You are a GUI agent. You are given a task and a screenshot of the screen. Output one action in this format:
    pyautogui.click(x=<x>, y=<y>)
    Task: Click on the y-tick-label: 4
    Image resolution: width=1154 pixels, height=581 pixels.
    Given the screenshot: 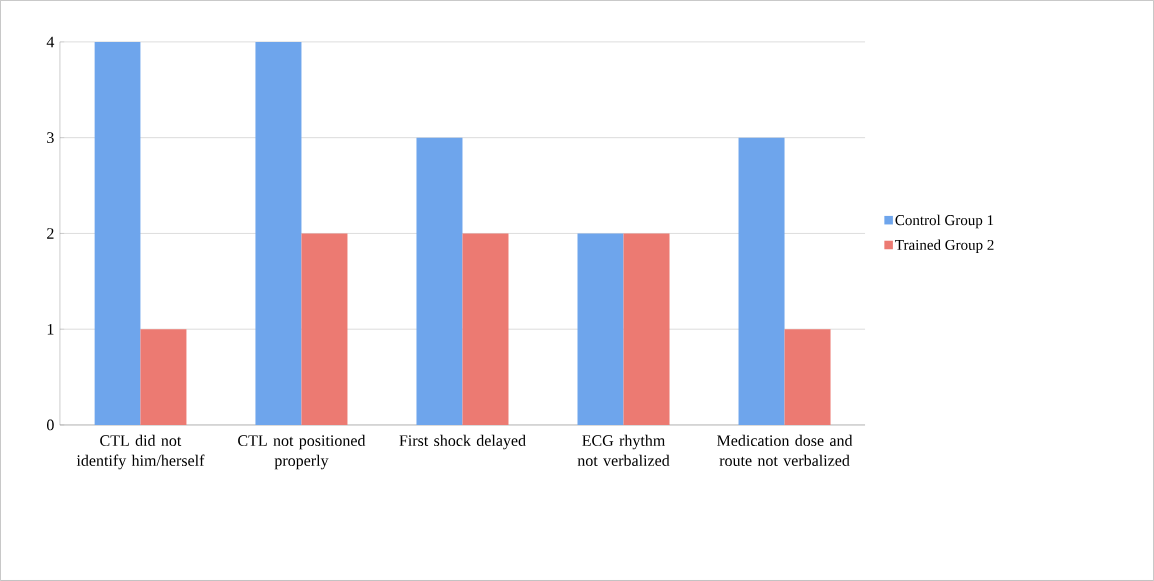 What is the action you would take?
    pyautogui.click(x=50, y=42)
    